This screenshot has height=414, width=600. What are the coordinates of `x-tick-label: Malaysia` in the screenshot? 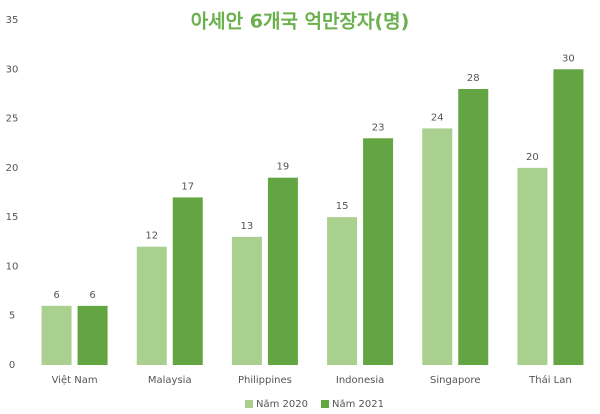 It's located at (170, 380).